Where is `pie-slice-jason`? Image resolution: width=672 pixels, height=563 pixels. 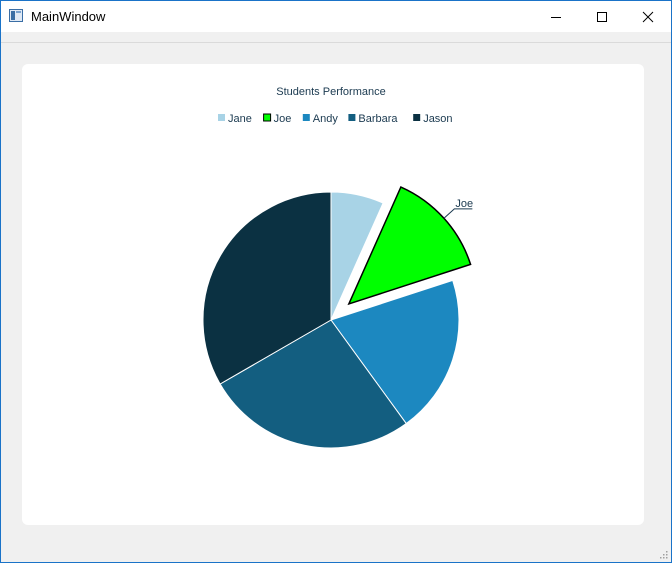
pie-slice-jason is located at coordinates (267, 288).